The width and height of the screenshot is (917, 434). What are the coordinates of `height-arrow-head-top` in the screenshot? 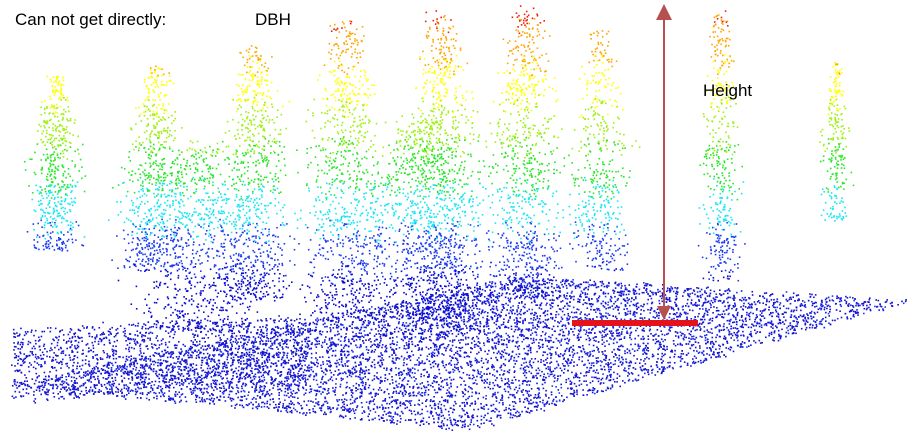 It's located at (664, 12).